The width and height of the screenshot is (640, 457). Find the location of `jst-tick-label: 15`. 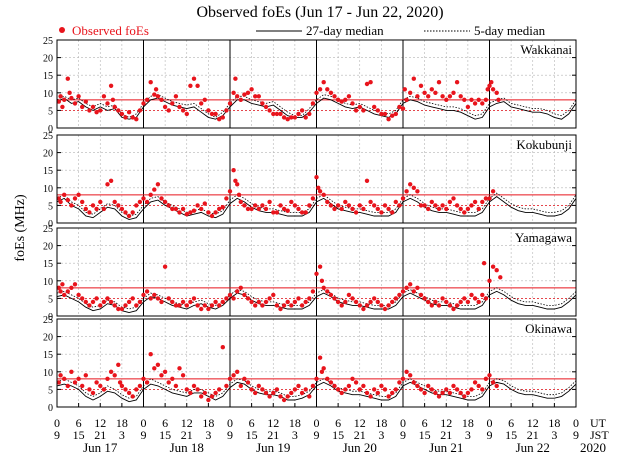

jst-tick-label: 15 is located at coordinates (165, 435).